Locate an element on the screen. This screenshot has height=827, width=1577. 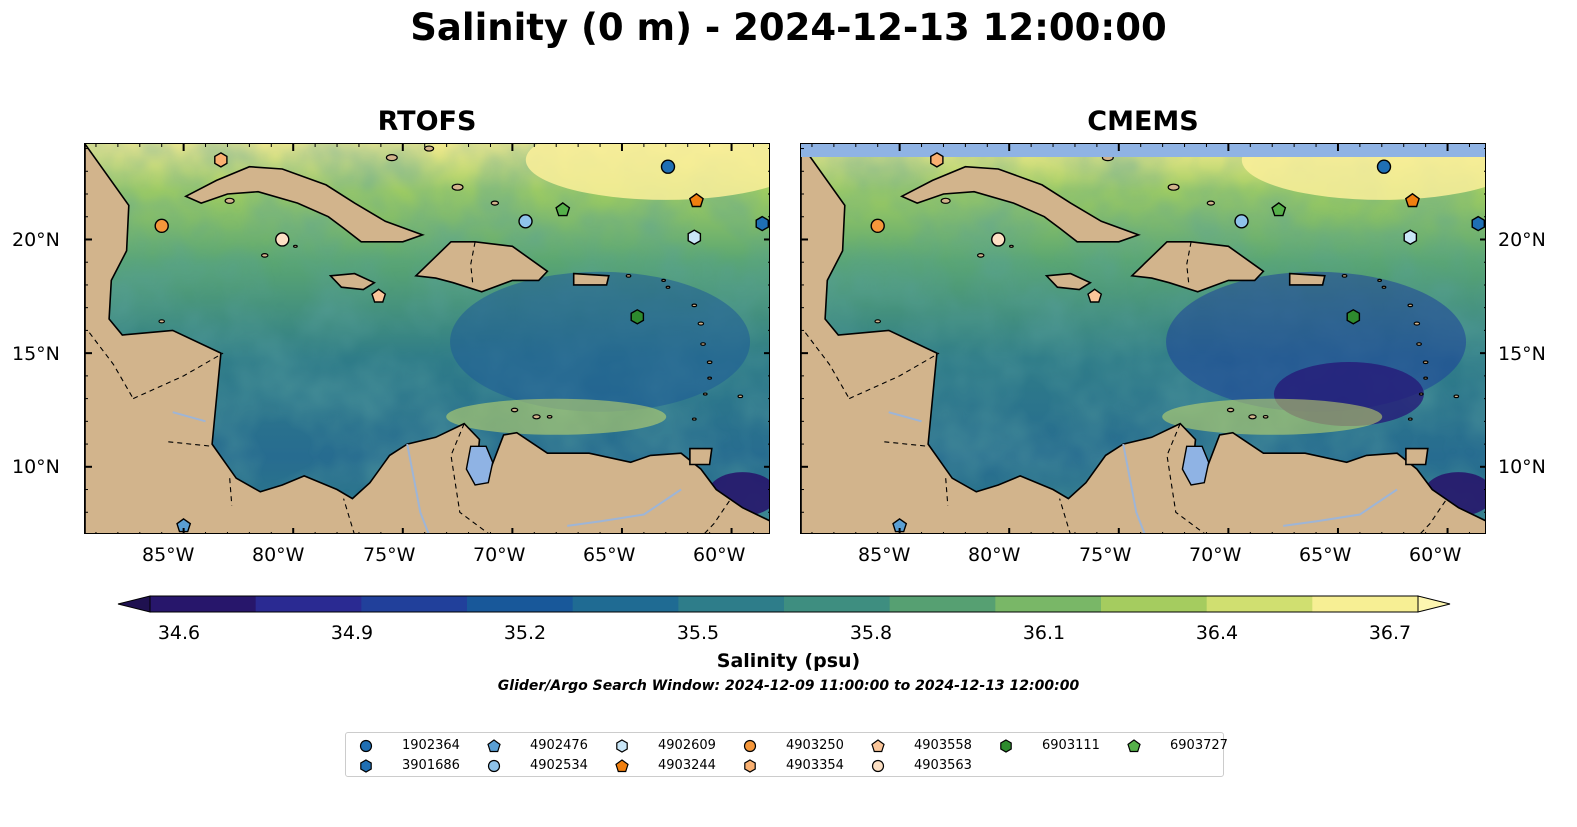
colorbar-tick-label: 36.1 is located at coordinates (1044, 633).